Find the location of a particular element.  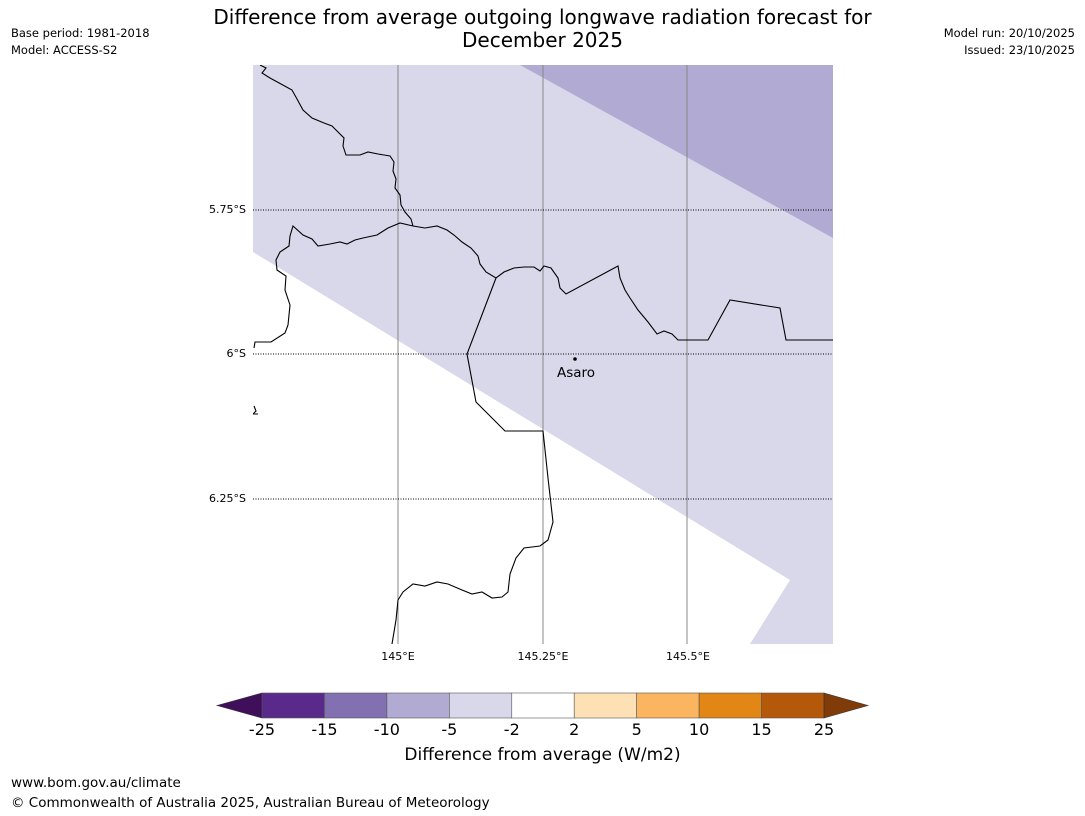

colorbar-extend-low is located at coordinates (239, 705).